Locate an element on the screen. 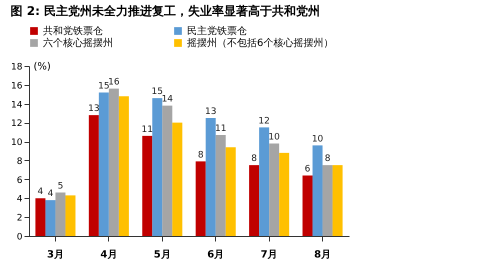 This screenshot has width=480, height=269. y-tick-label: 2 is located at coordinates (19, 219).